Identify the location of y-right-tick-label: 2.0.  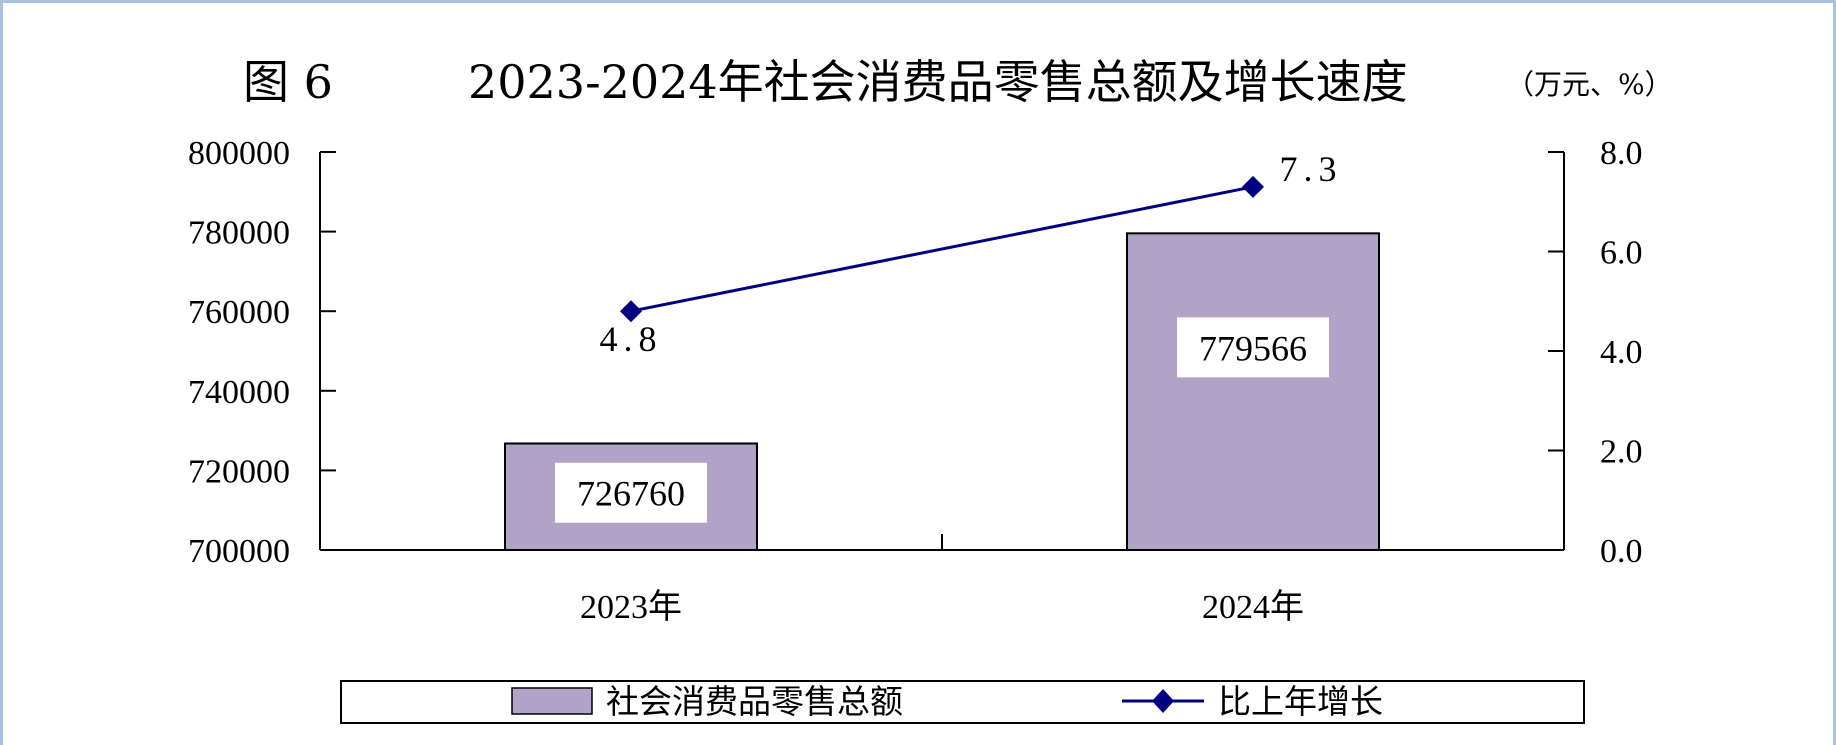
(1621, 452).